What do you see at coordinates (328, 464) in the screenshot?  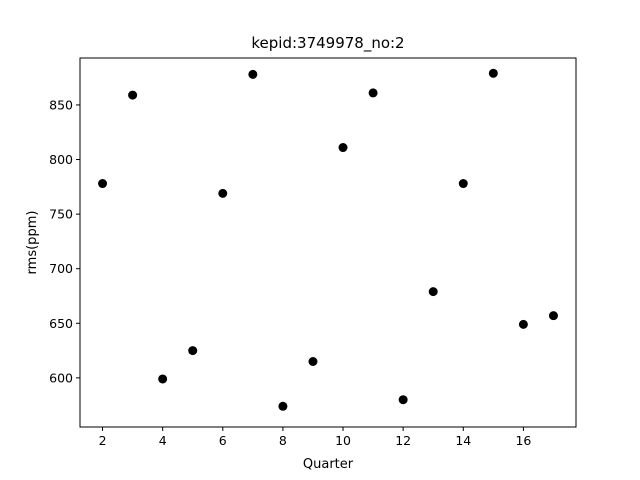 I see `x-axis-label: Quarter` at bounding box center [328, 464].